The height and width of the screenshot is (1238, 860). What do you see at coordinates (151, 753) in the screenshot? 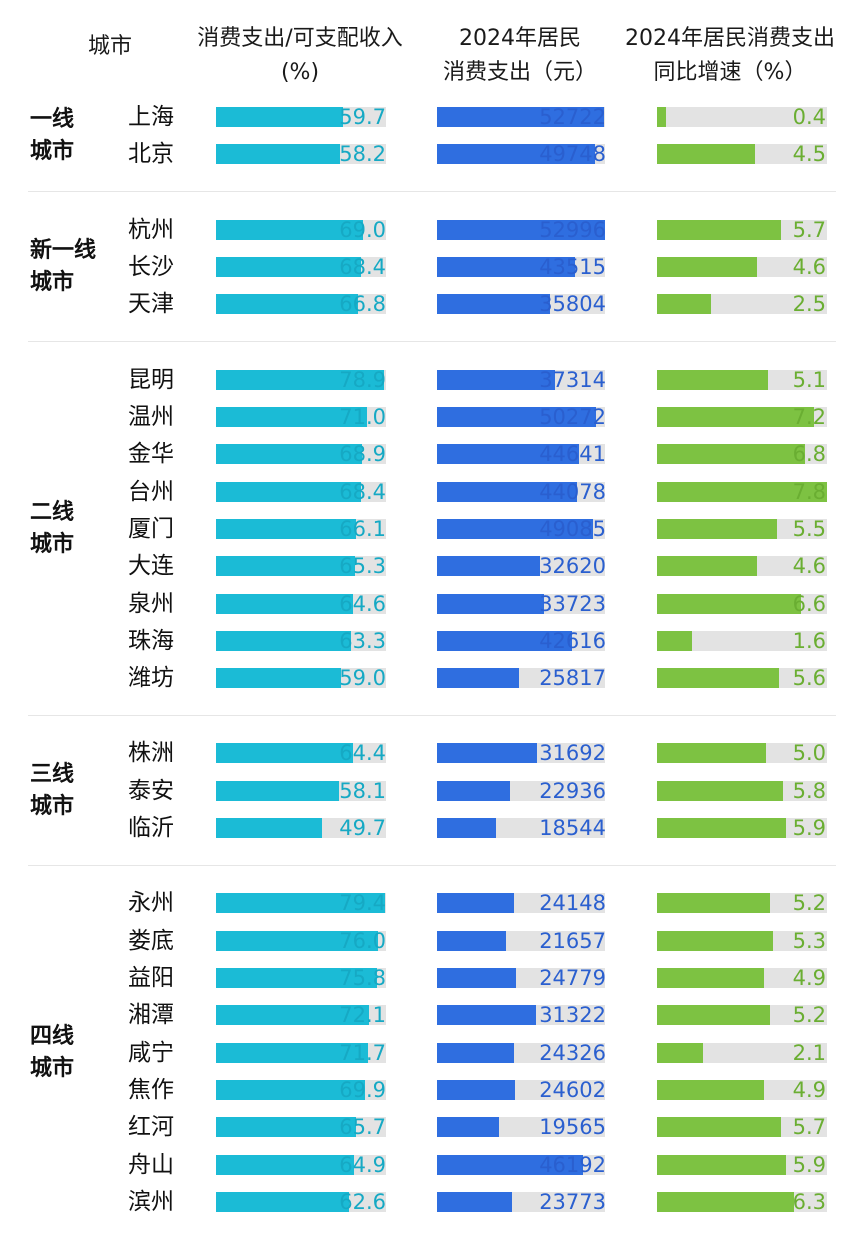
I see `city-name: 株洲` at bounding box center [151, 753].